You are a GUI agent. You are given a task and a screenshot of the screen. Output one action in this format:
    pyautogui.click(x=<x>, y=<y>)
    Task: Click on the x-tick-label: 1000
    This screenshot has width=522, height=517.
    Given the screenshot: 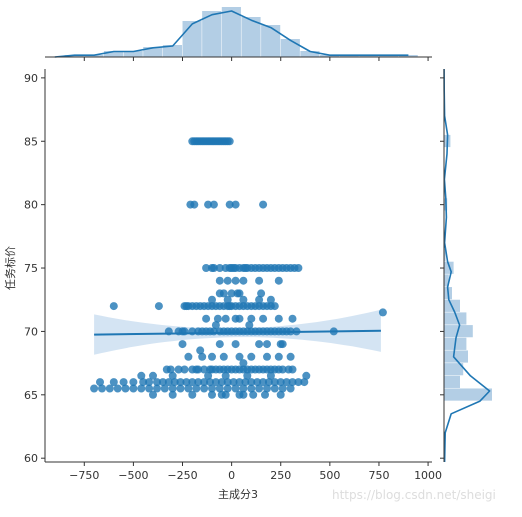 What is the action you would take?
    pyautogui.click(x=428, y=475)
    